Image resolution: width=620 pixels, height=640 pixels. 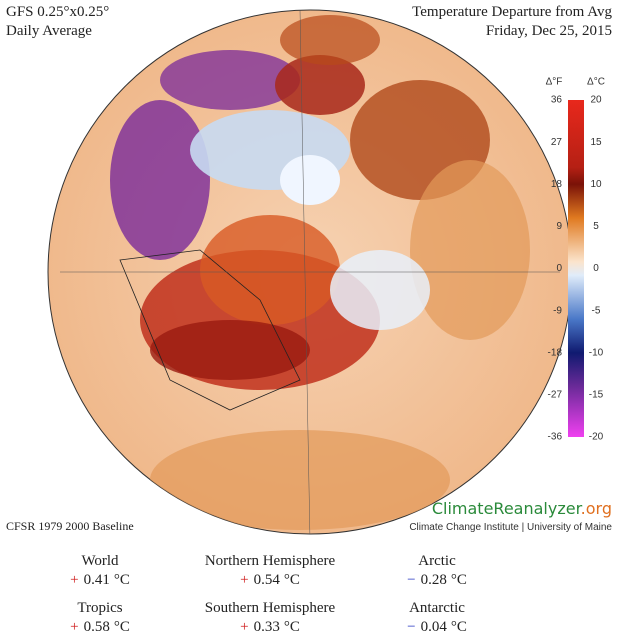 I want to click on colorbar-c-label: Δ°C, so click(x=596, y=82).